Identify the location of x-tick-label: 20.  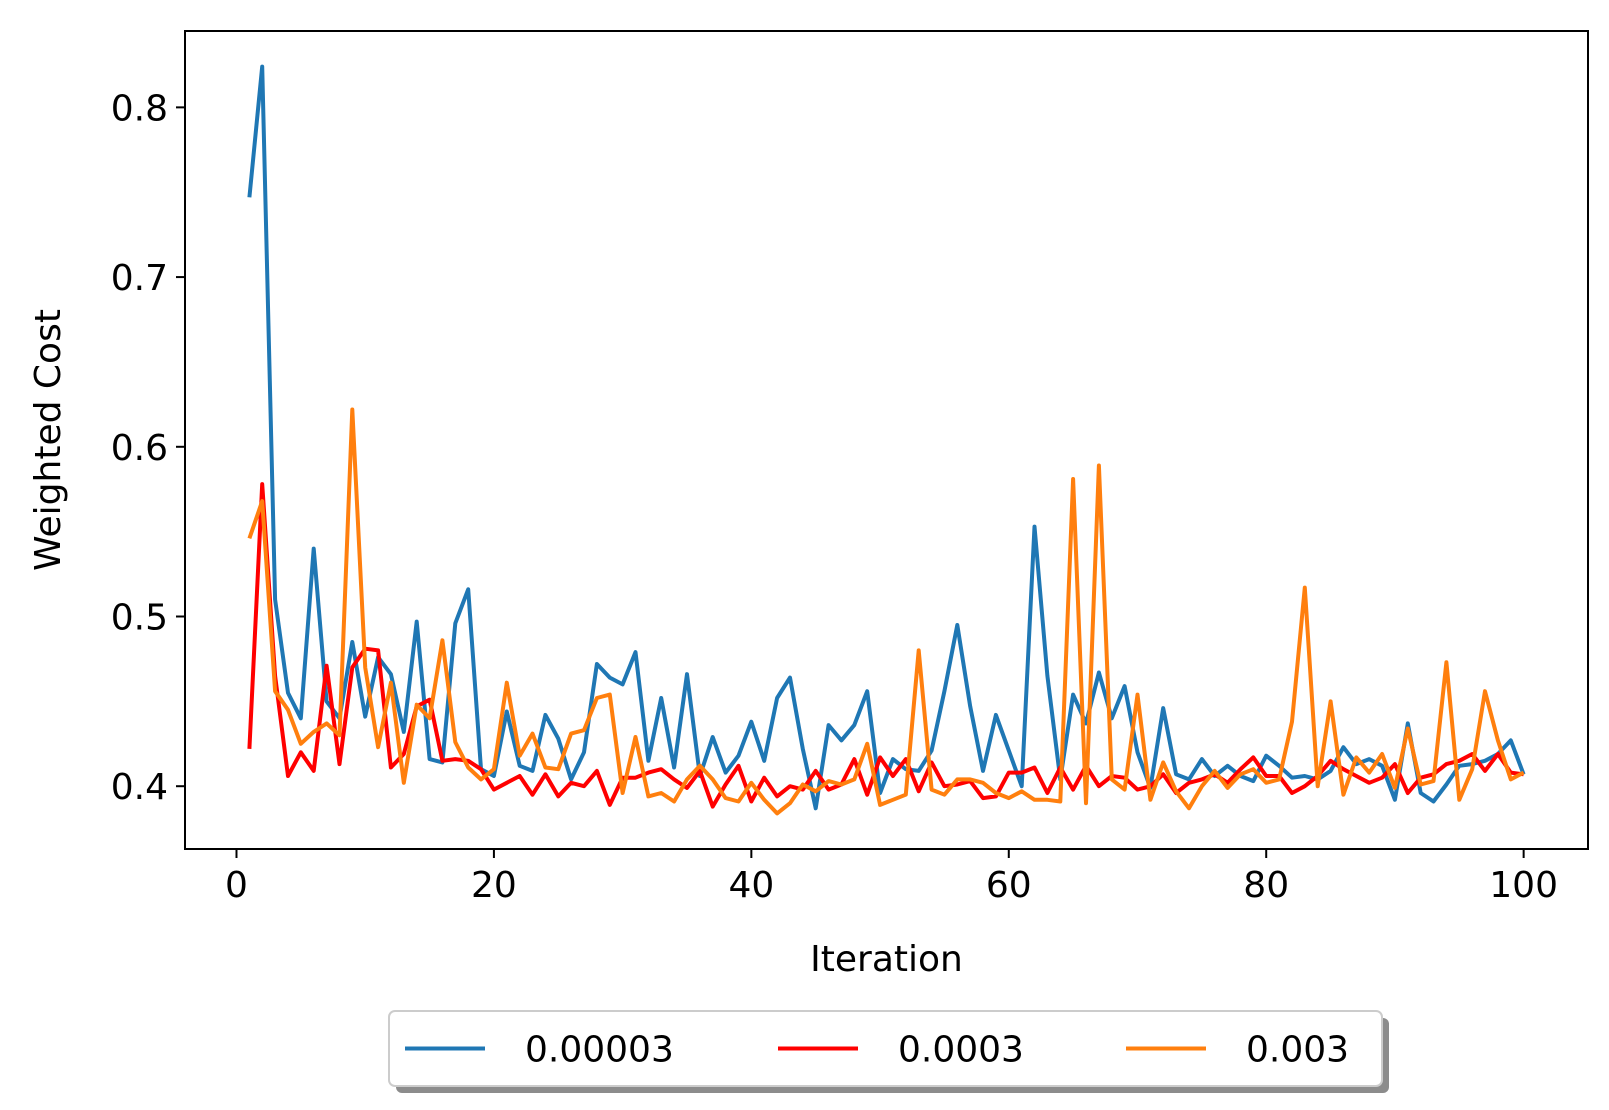
(494, 885).